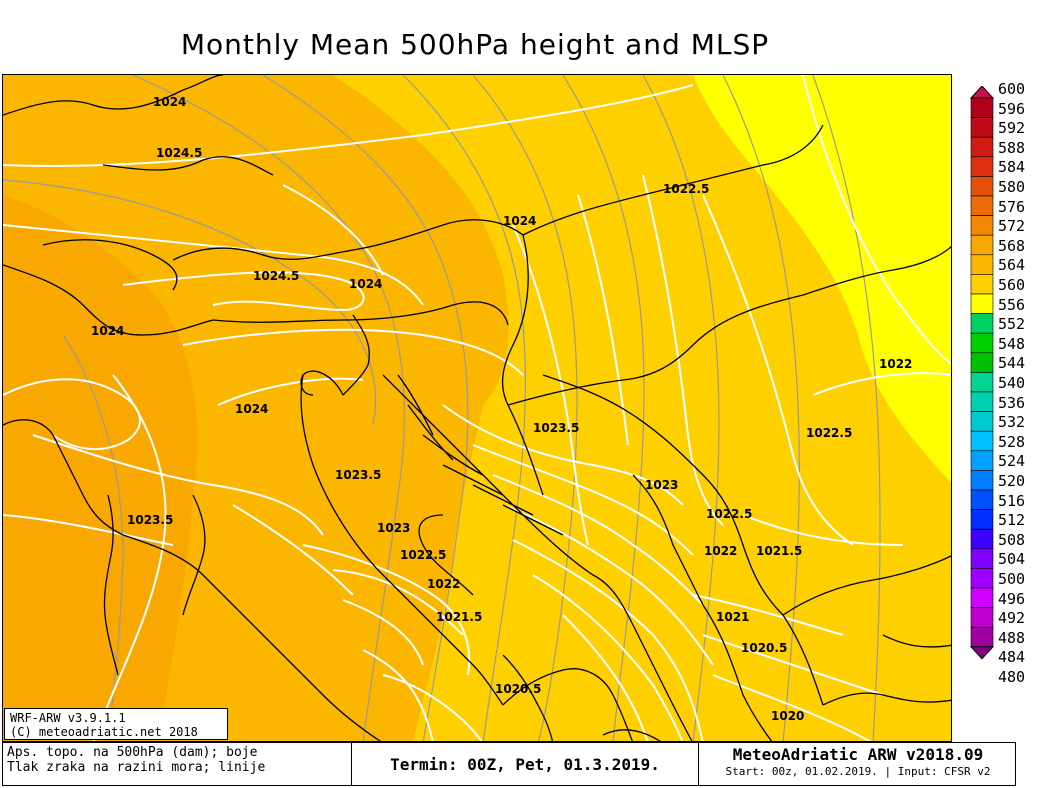 This screenshot has height=788, width=1050. What do you see at coordinates (982, 92) in the screenshot?
I see `colorbar-top-arrow` at bounding box center [982, 92].